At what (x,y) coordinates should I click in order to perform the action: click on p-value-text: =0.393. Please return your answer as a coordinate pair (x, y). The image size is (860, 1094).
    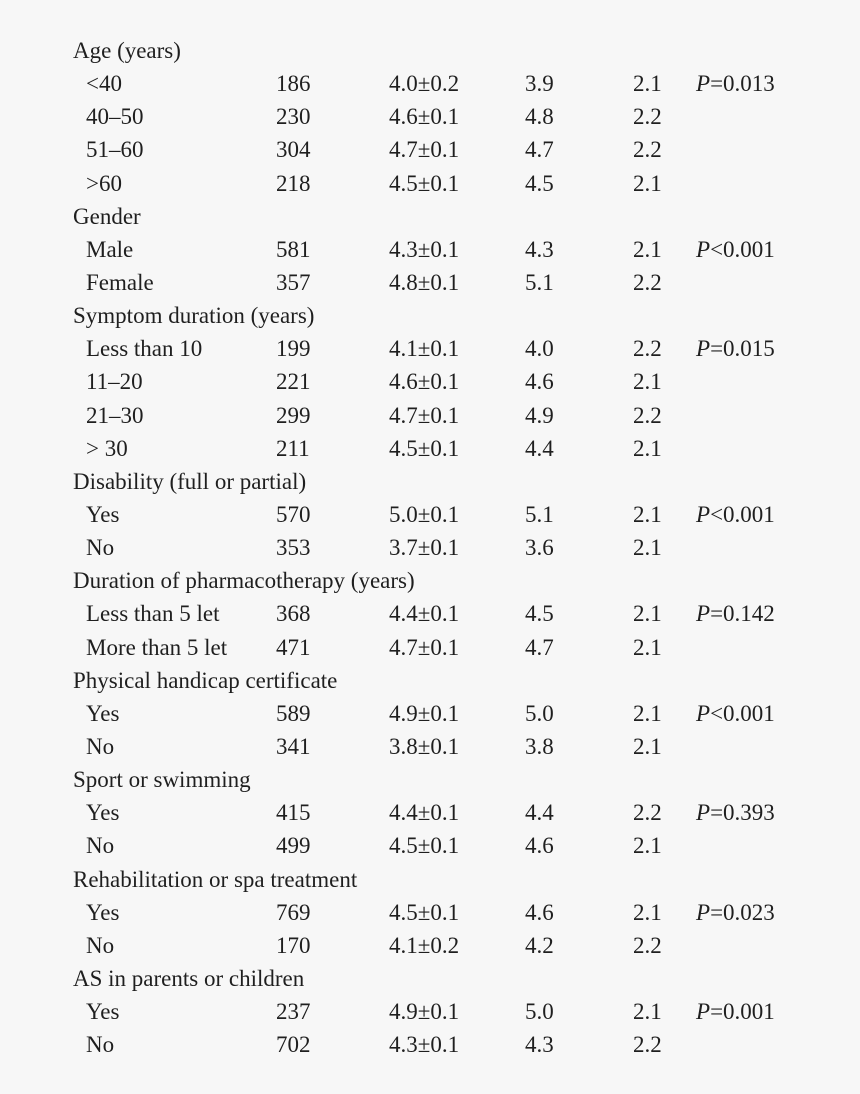
    Looking at the image, I should click on (742, 813).